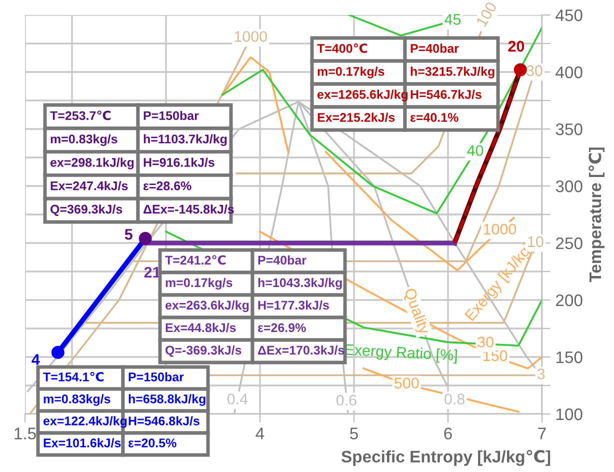 The image size is (614, 472). What do you see at coordinates (569, 300) in the screenshot?
I see `y-tick-label: 200` at bounding box center [569, 300].